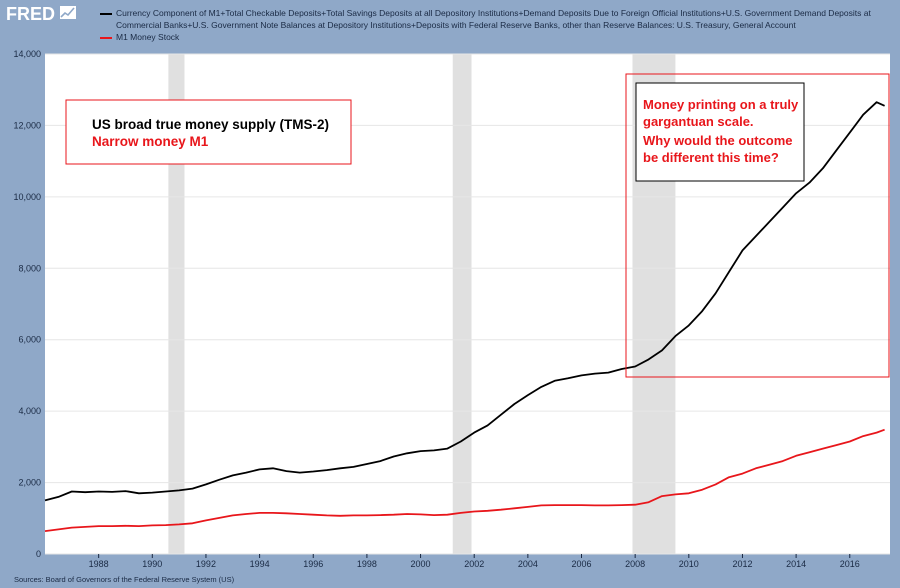 Image resolution: width=900 pixels, height=588 pixels. I want to click on annotation-right-line1: Money printing on a truly, so click(721, 104).